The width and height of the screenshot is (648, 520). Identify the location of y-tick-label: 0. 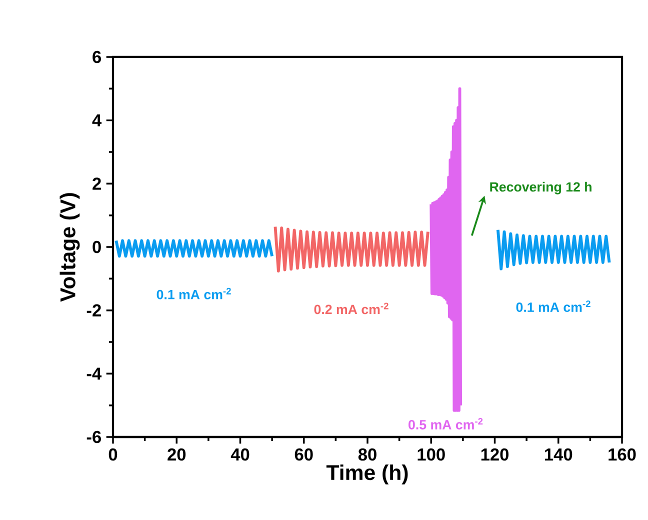
(96, 247).